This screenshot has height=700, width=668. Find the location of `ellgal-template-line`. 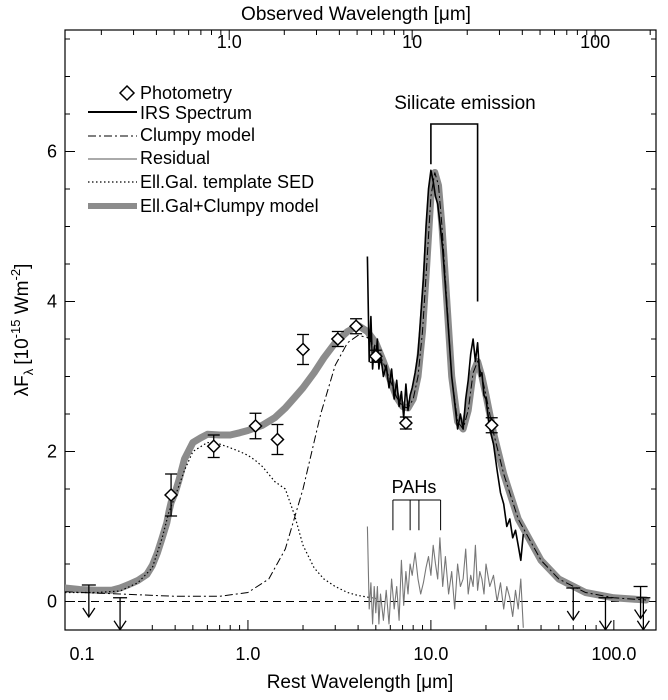

ellgal-template-line is located at coordinates (220, 520).